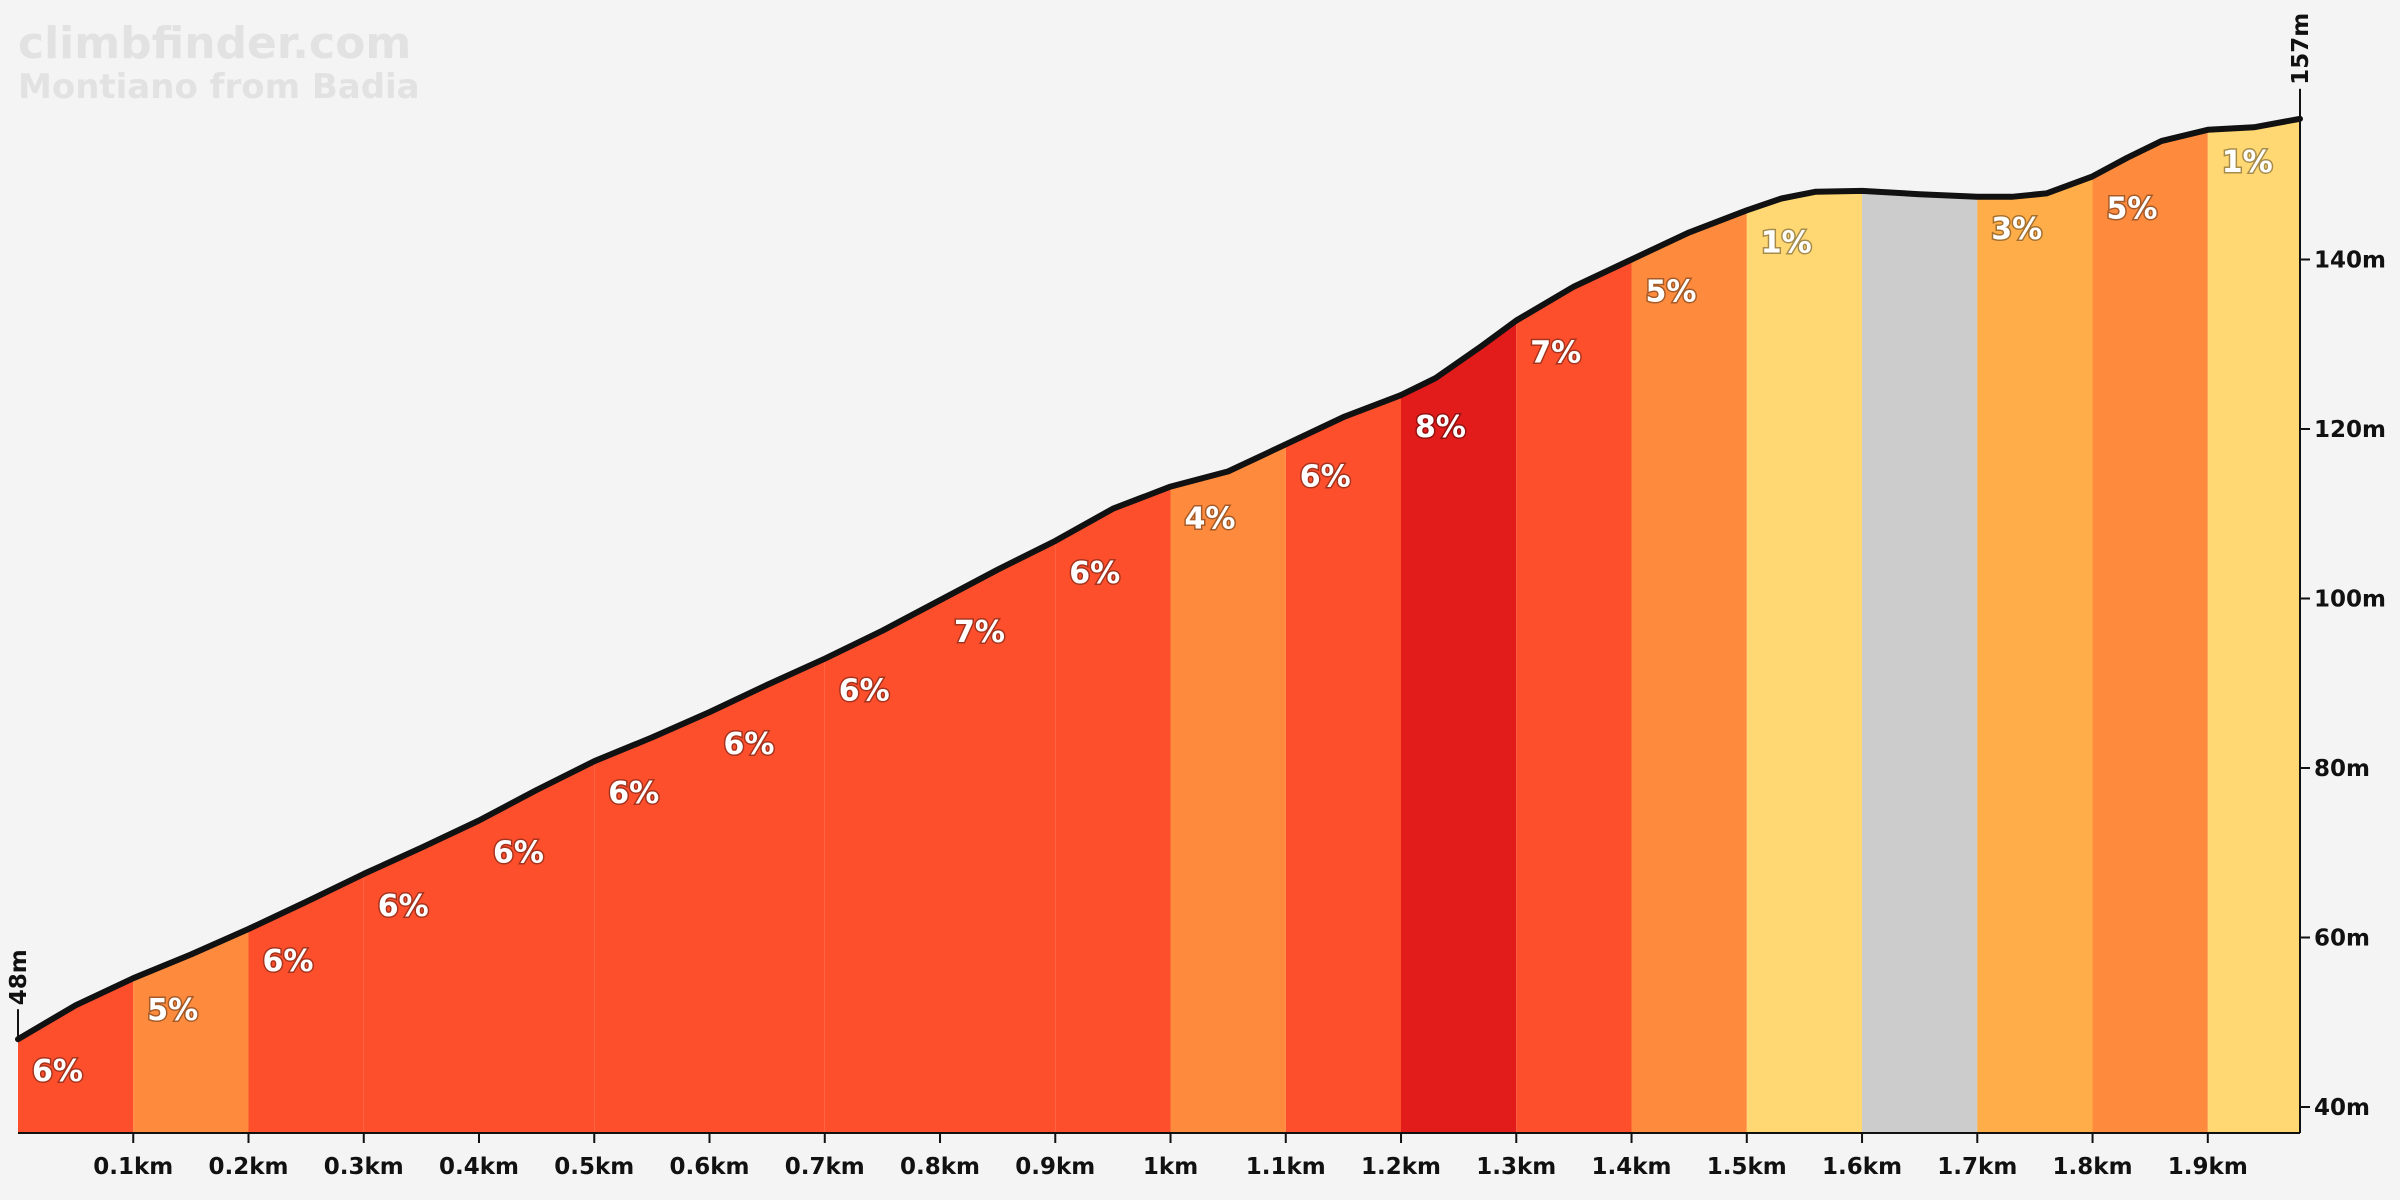 This screenshot has height=1200, width=2400. Describe the element at coordinates (2350, 600) in the screenshot. I see `y-tick-label-4: 100m` at that location.